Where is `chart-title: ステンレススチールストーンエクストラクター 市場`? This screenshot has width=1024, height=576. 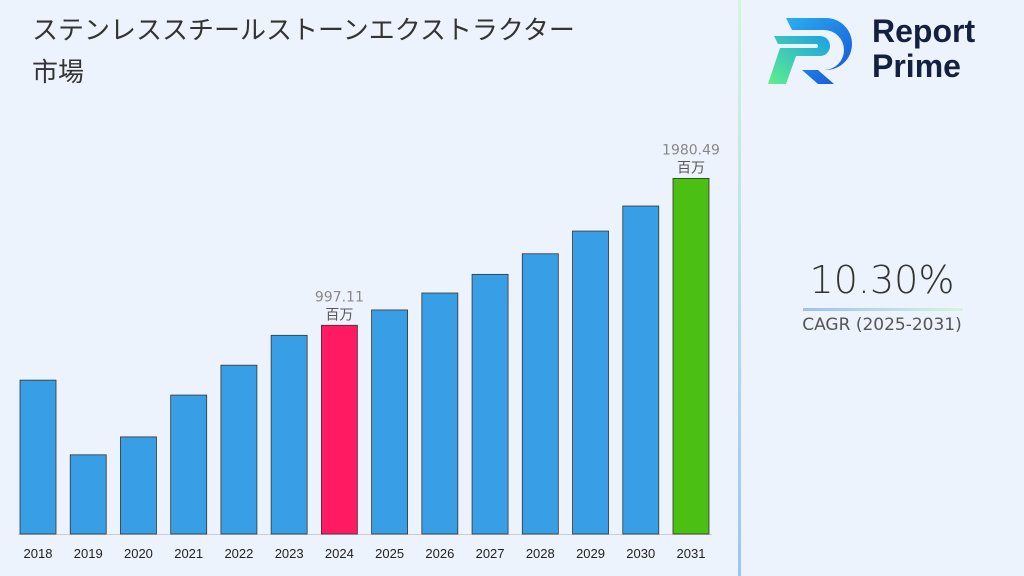 chart-title: ステンレススチールストーンエクストラクター 市場 is located at coordinates (303, 52).